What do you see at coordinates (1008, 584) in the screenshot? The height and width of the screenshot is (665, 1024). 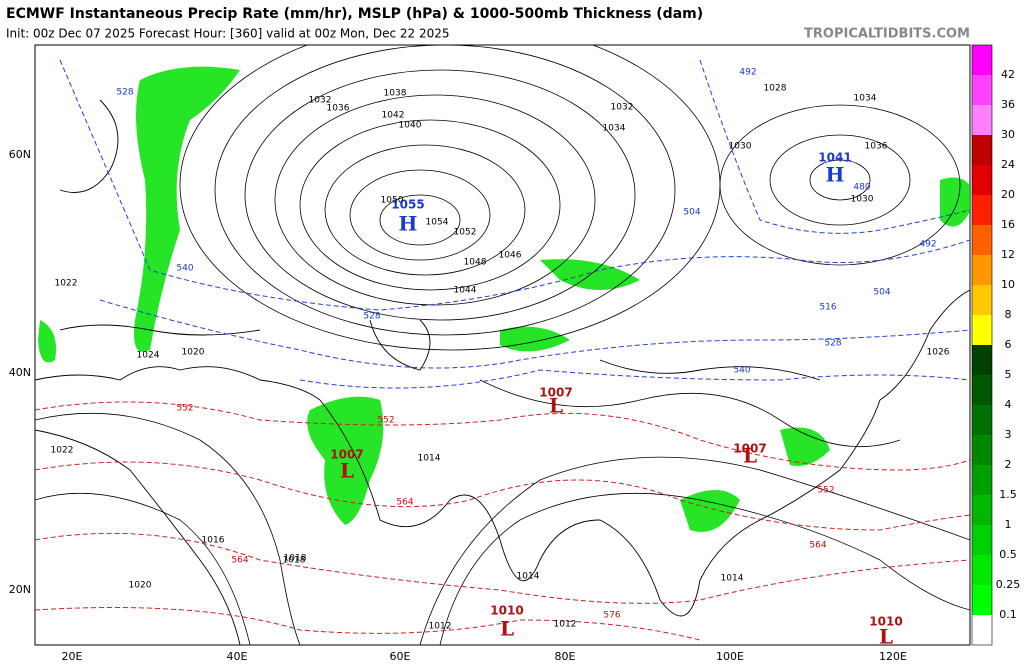 I see `colorbar-label: 0.25` at bounding box center [1008, 584].